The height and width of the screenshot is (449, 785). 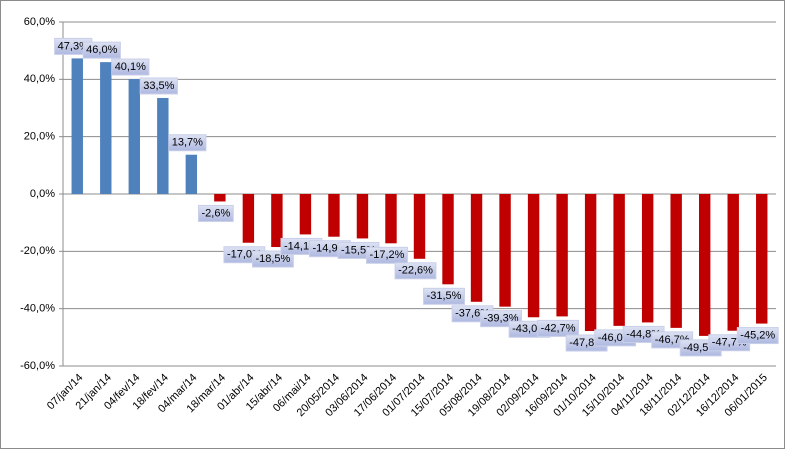 I want to click on data-label-text: -22,6%, so click(x=415, y=271).